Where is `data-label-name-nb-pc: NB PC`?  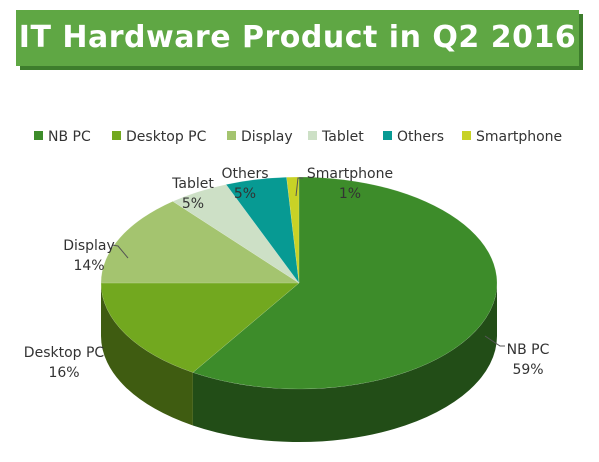
data-label-name-nb-pc: NB PC is located at coordinates (528, 350).